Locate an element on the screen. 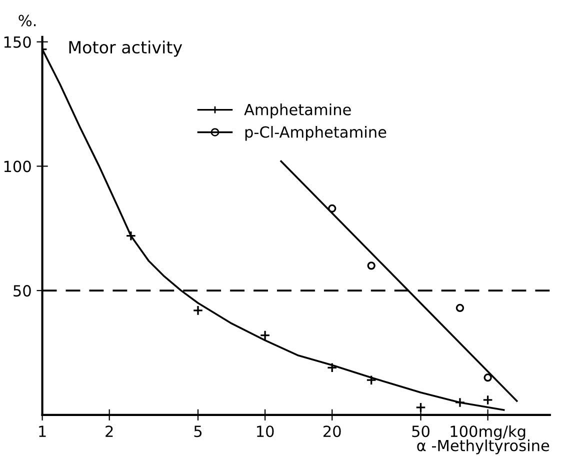  x-tick-label: 50 is located at coordinates (421, 432).